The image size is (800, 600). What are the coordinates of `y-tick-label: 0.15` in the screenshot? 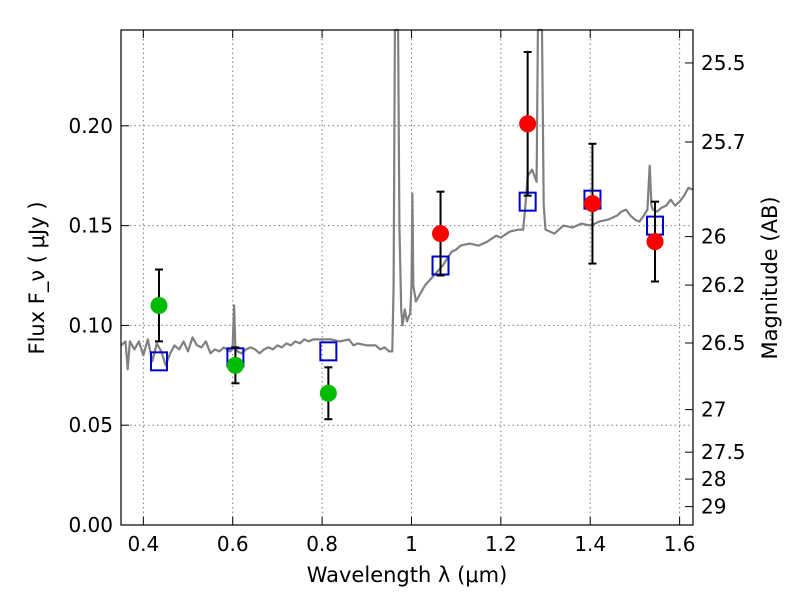 It's located at (90, 226).